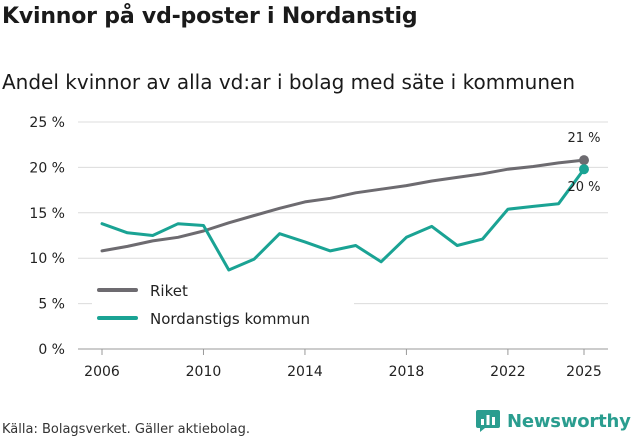  I want to click on chart-title: Kvinnor på vd-poster i Nordanstig, so click(210, 16).